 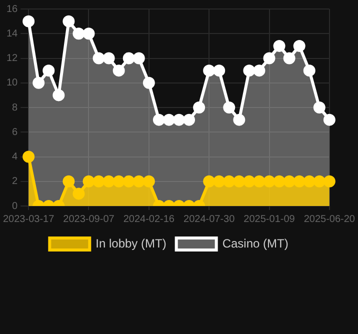 What do you see at coordinates (15, 157) in the screenshot?
I see `y-tick-label: 4` at bounding box center [15, 157].